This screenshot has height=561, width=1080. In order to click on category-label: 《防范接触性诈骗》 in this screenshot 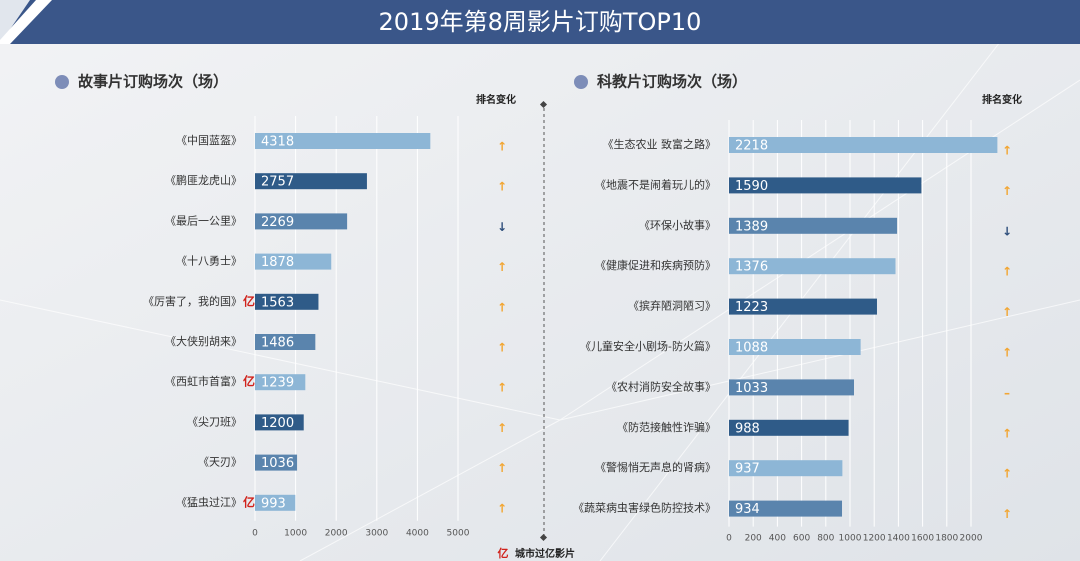, I will do `click(666, 427)`.